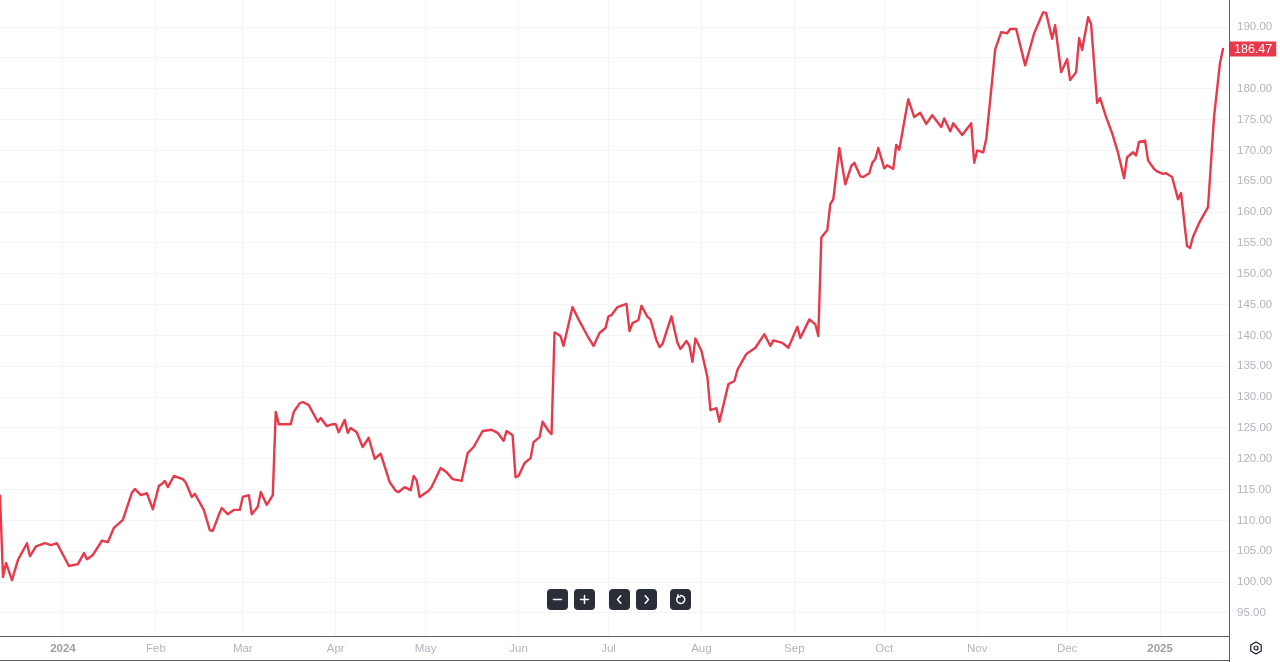  I want to click on y-tick-label: 100.00, so click(1255, 581).